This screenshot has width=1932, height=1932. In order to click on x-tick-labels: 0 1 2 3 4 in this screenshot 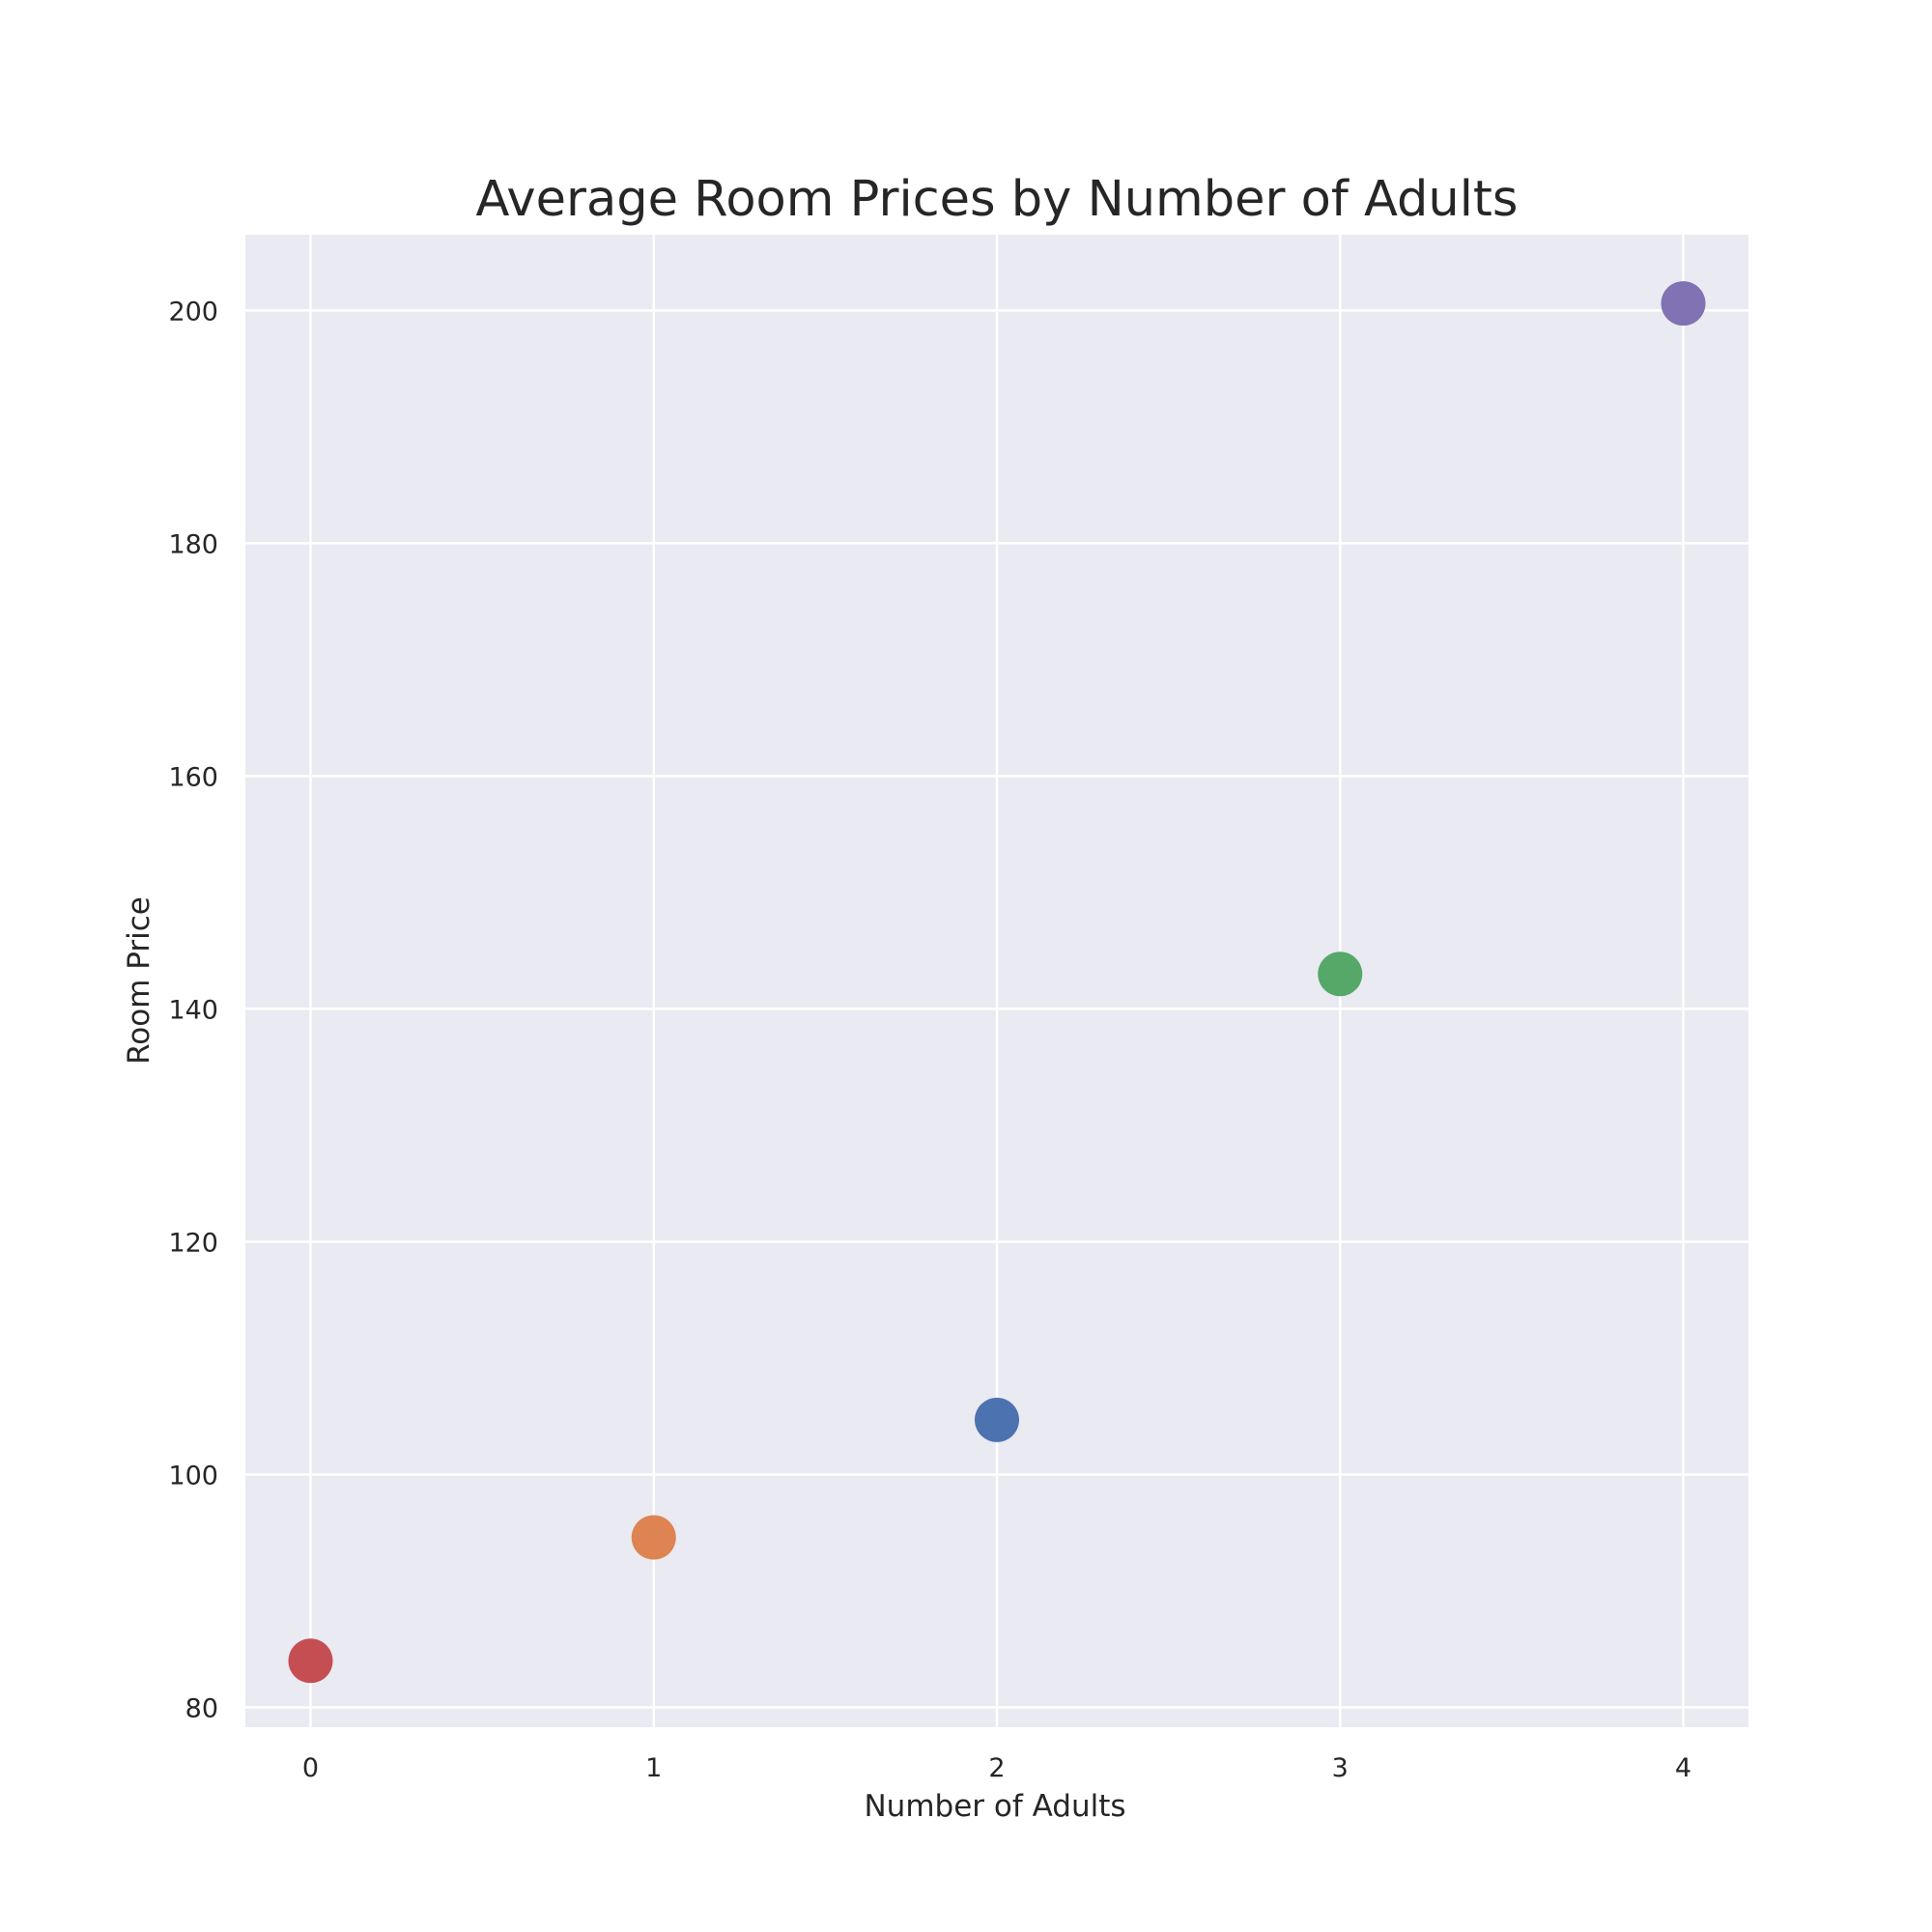, I will do `click(996, 1768)`.